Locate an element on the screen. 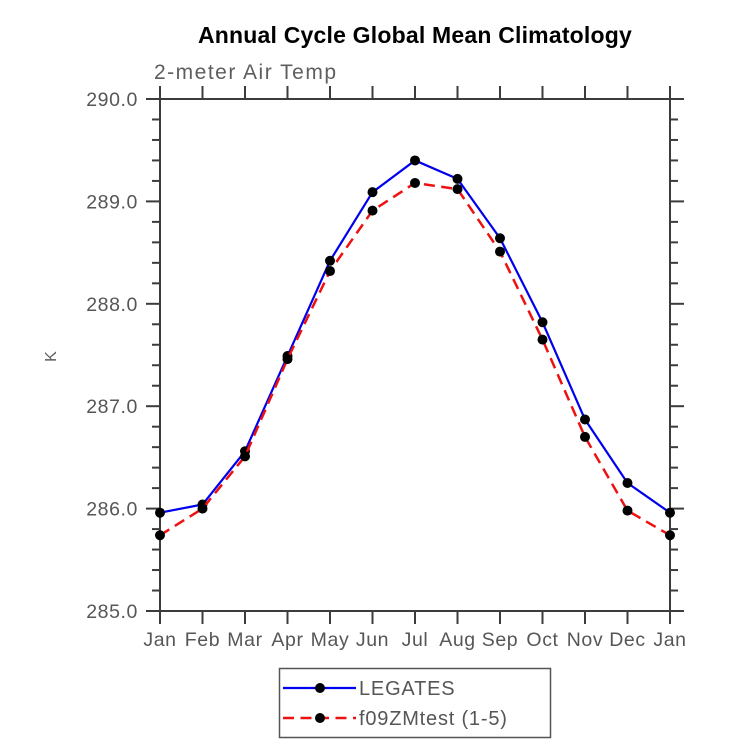 Image resolution: width=733 pixels, height=744 pixels. y-tick-label: 289.0 is located at coordinates (112, 202).